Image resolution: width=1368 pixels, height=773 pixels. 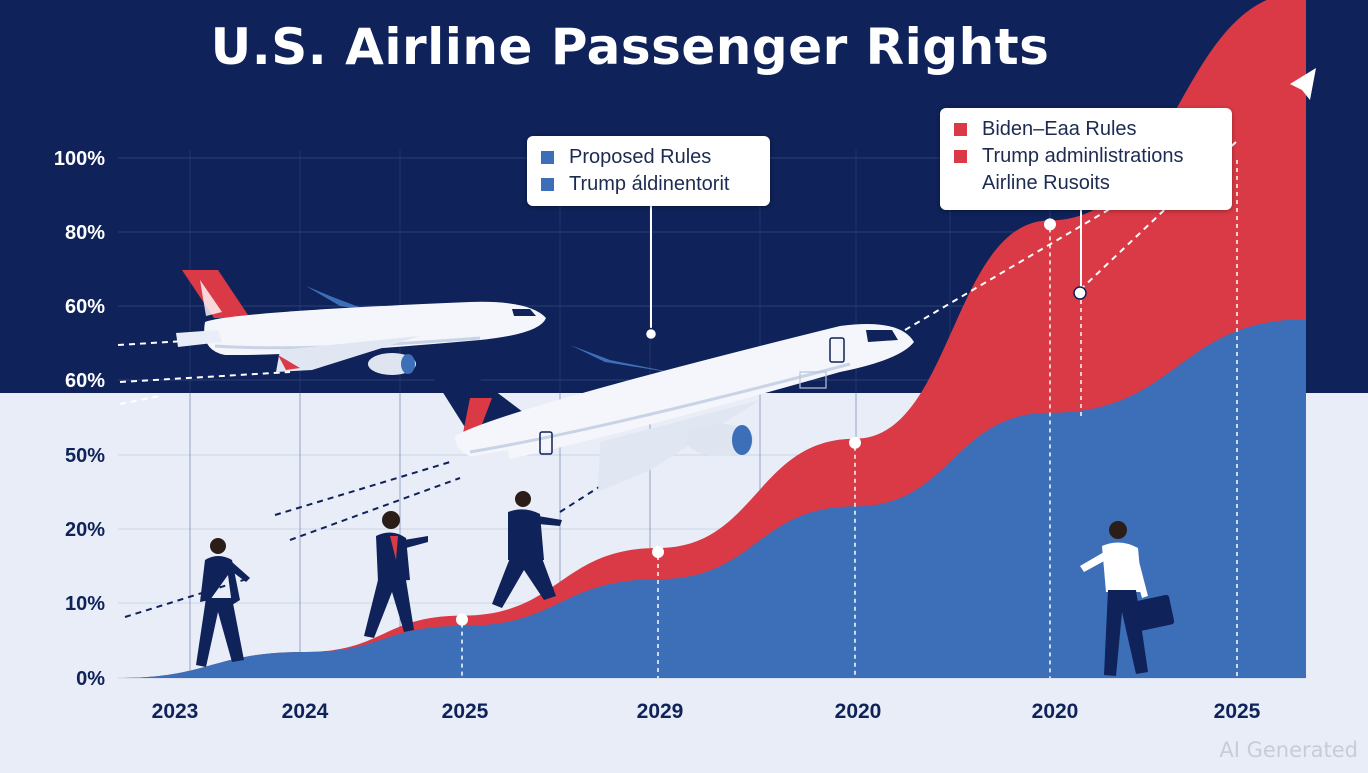 What do you see at coordinates (640, 157) in the screenshot?
I see `legend-label: Proposed Rules` at bounding box center [640, 157].